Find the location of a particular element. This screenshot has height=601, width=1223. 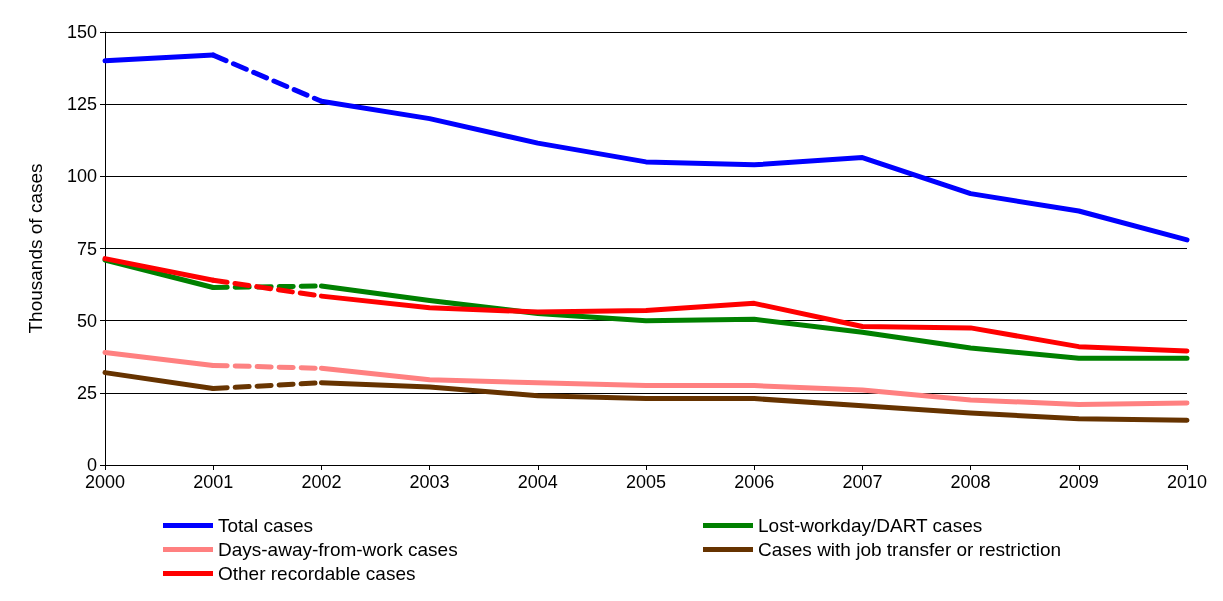

legend-label: Cases with job transfer or restriction is located at coordinates (910, 549).